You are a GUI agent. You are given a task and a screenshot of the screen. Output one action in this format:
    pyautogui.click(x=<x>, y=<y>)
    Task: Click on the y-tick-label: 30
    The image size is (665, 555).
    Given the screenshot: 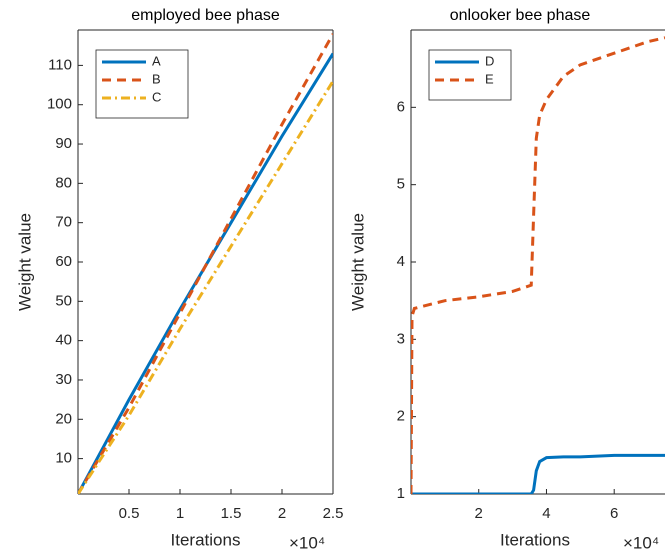 What is the action you would take?
    pyautogui.click(x=63, y=379)
    